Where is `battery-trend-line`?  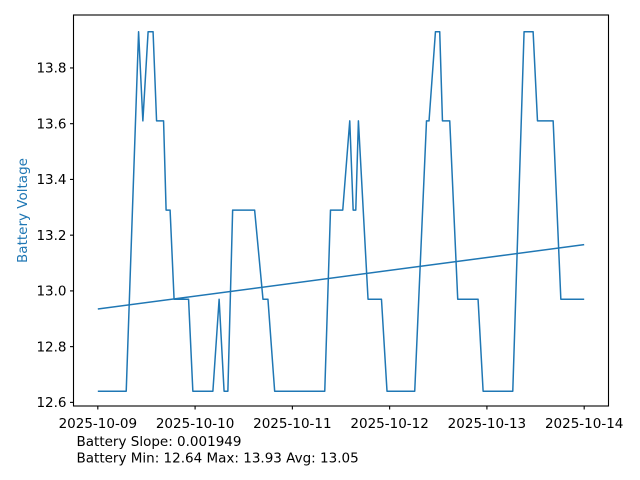
battery-trend-line is located at coordinates (341, 276).